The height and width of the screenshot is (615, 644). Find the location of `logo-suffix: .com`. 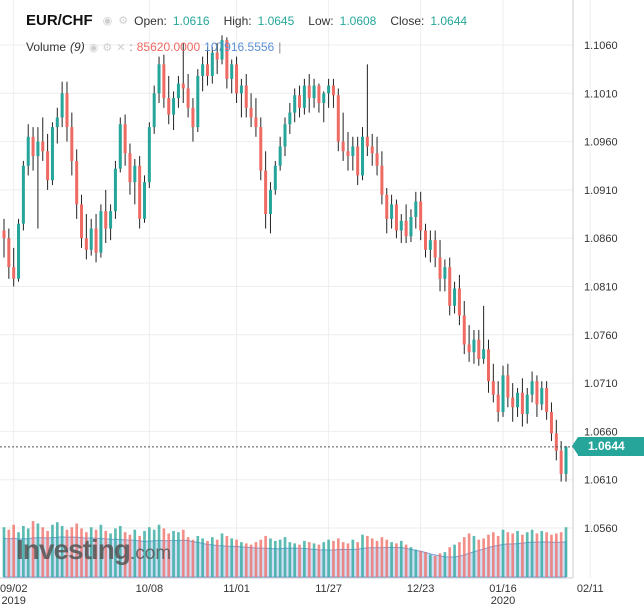

logo-suffix: .com is located at coordinates (150, 553).